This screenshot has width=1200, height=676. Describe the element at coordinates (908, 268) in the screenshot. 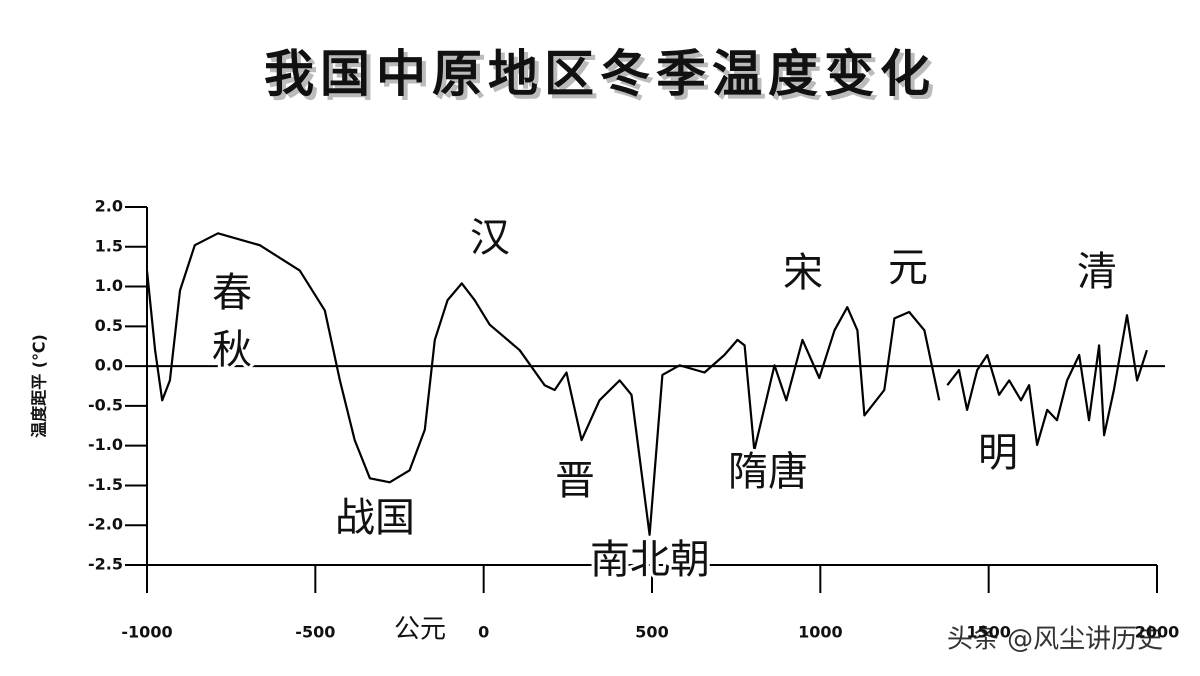

I see `dynasty-label: 元` at that location.